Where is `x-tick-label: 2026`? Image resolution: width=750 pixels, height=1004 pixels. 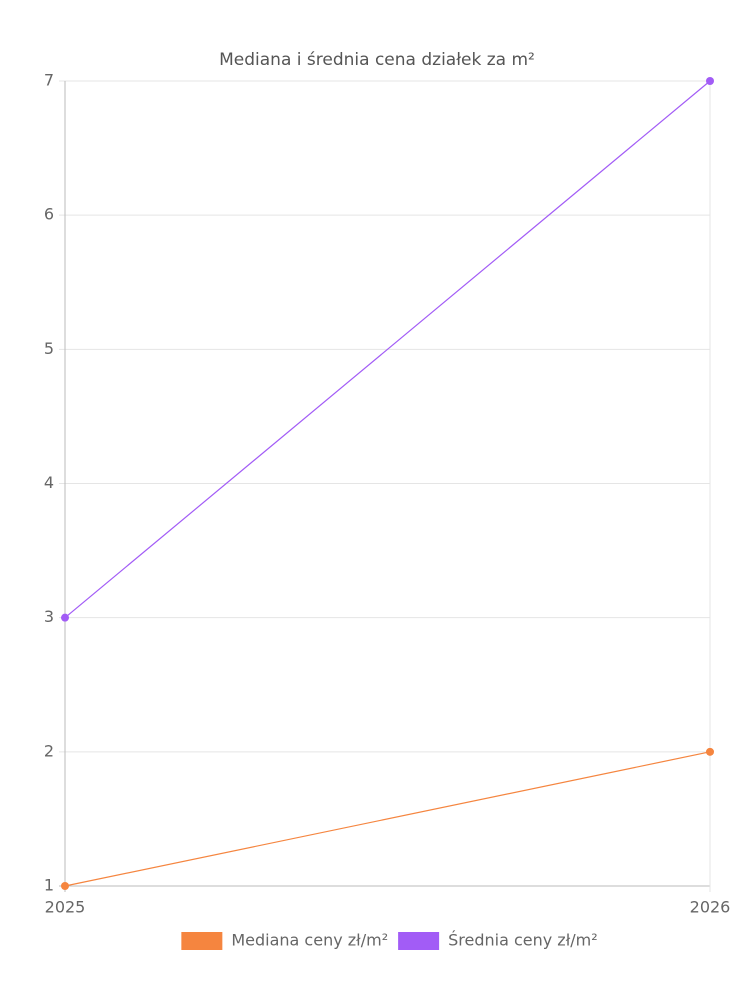 x-tick-label: 2026 is located at coordinates (710, 907).